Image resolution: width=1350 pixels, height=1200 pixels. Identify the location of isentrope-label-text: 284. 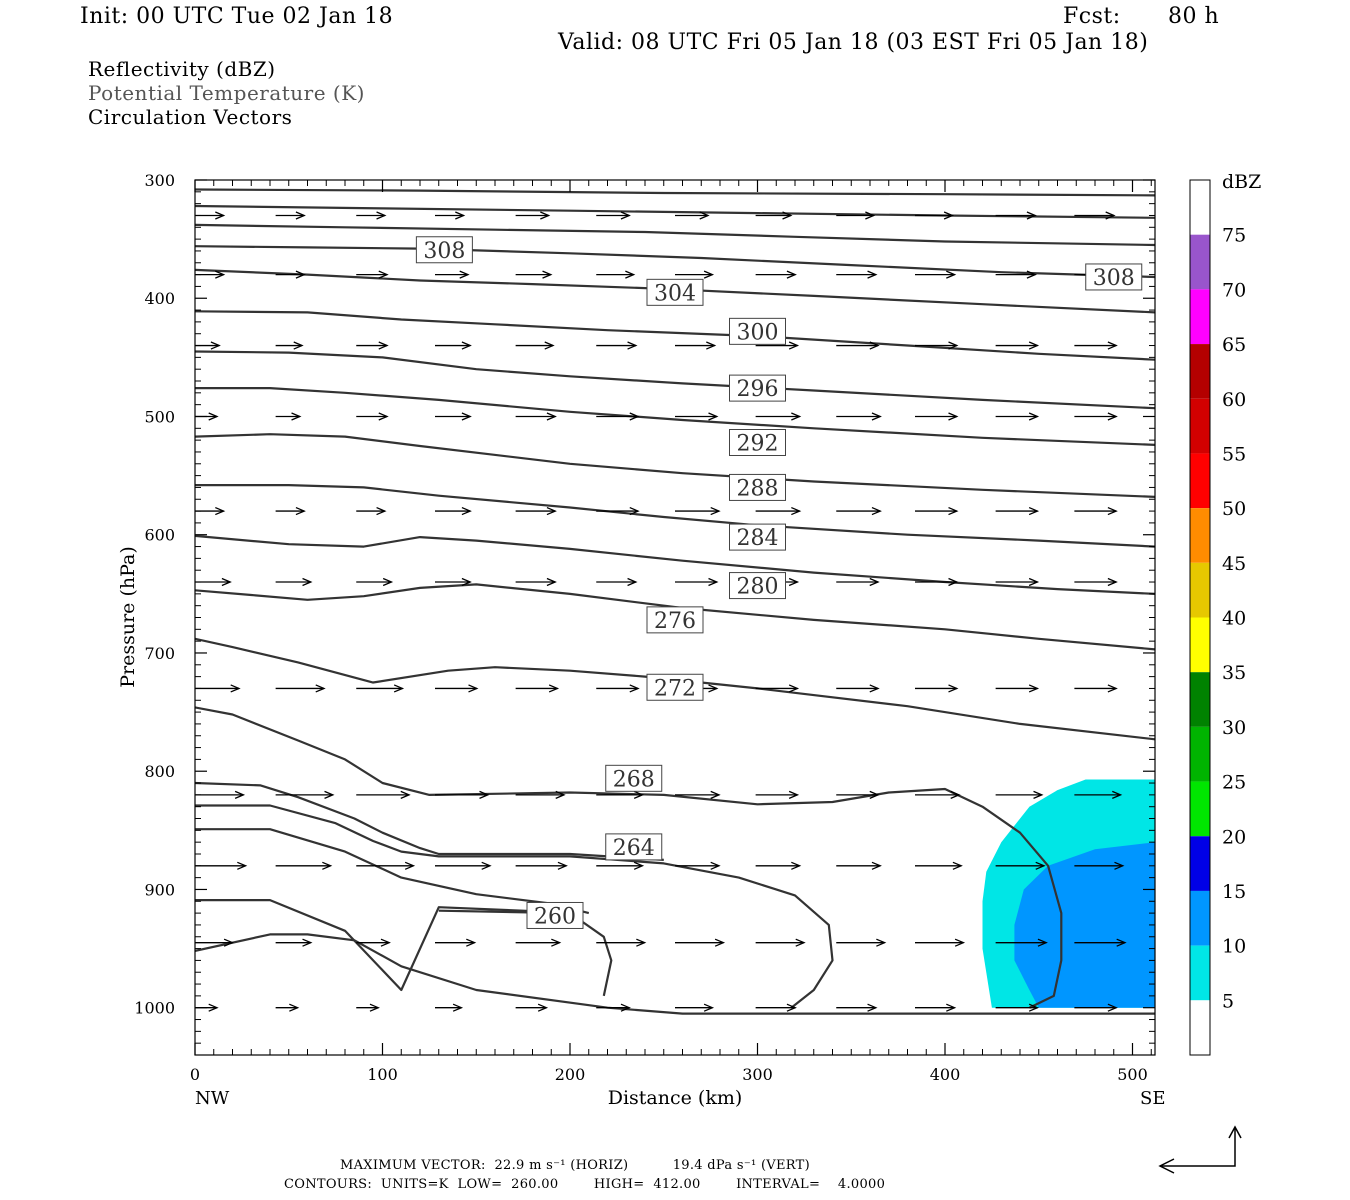
(758, 538).